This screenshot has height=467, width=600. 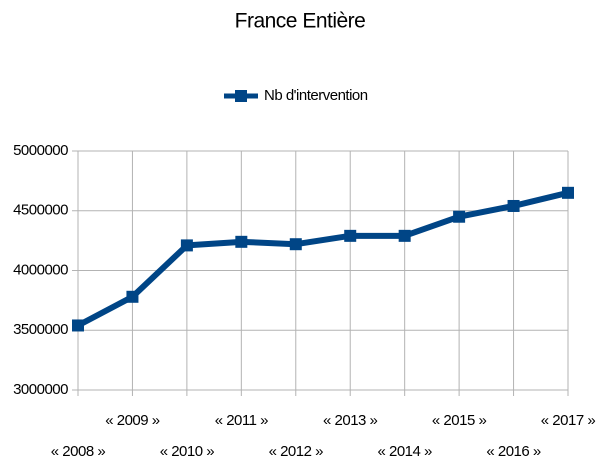 What do you see at coordinates (40, 389) in the screenshot?
I see `y-tick-label: 3000000` at bounding box center [40, 389].